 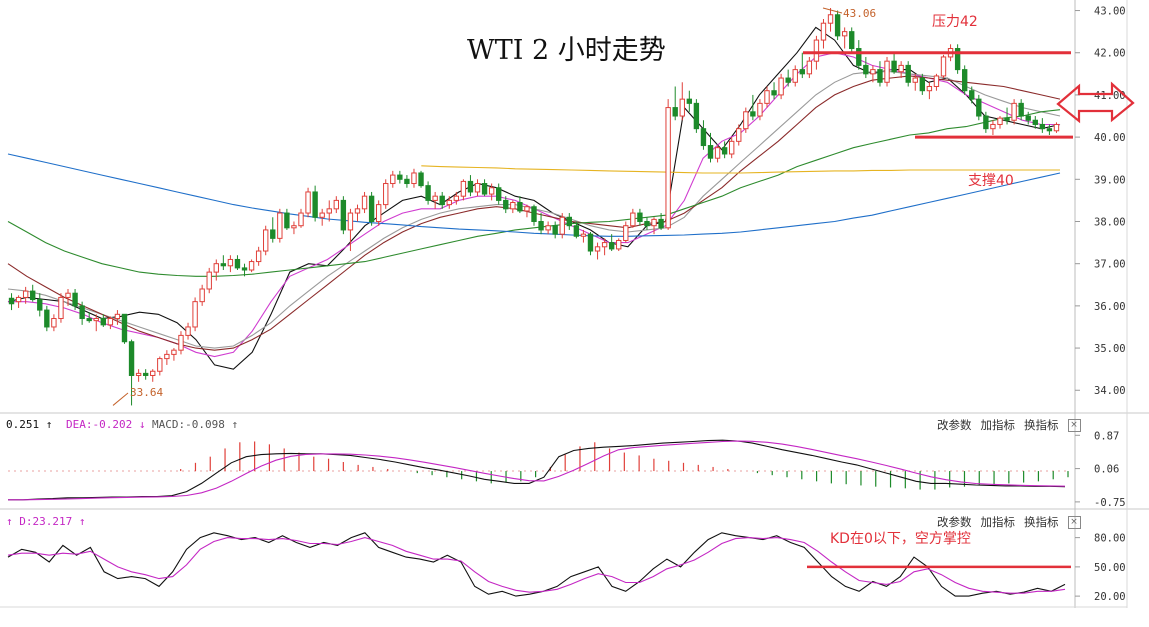 What do you see at coordinates (106, 424) in the screenshot?
I see `macd-dea-label: DEA:-0.202 ↓` at bounding box center [106, 424].